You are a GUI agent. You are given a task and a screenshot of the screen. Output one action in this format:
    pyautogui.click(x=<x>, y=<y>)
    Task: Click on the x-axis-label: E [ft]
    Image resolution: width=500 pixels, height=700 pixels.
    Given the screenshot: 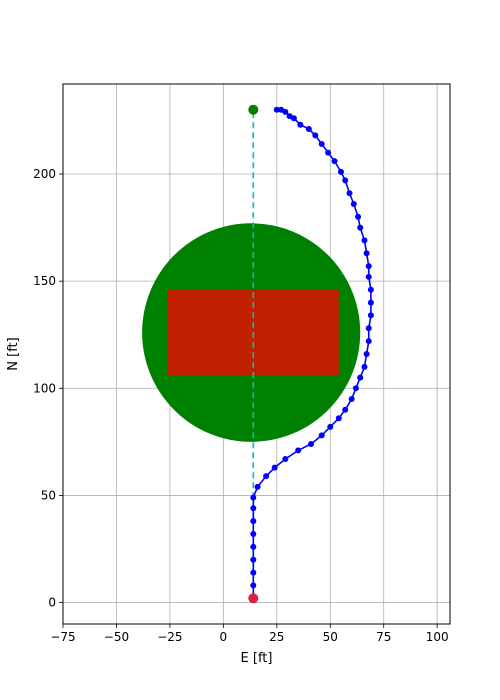 What is the action you would take?
    pyautogui.click(x=257, y=658)
    